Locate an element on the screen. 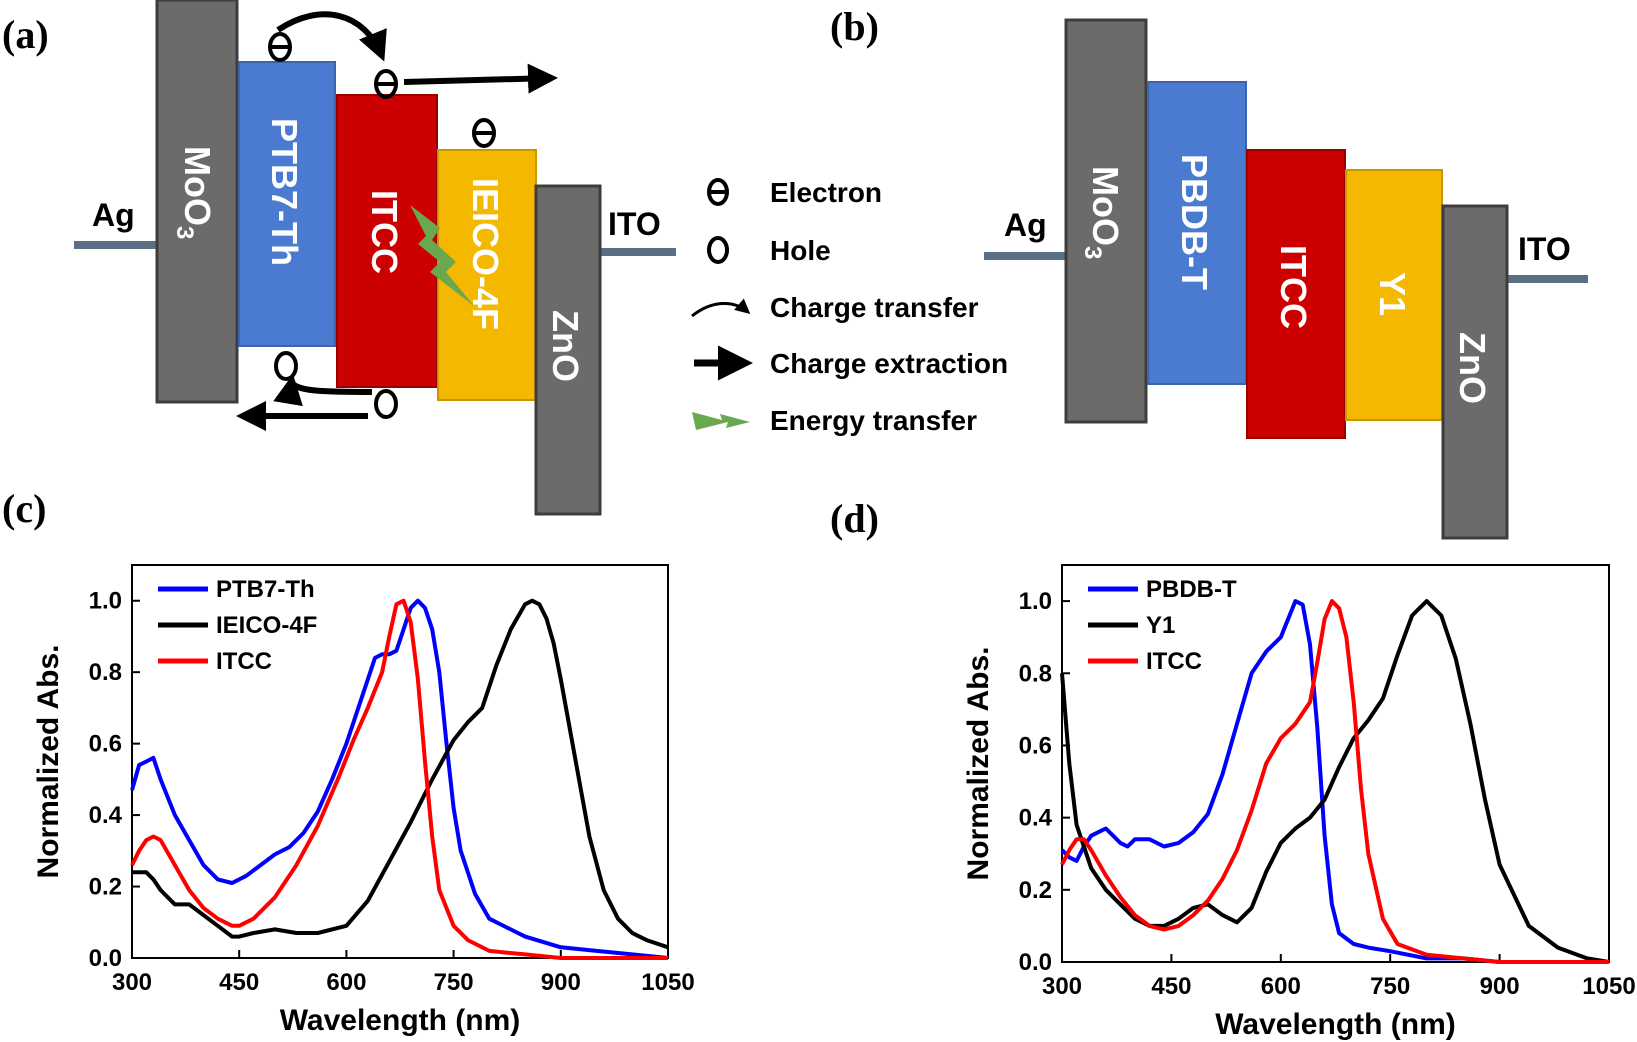  layer-y1-text: Y1 is located at coordinates (1392, 294).